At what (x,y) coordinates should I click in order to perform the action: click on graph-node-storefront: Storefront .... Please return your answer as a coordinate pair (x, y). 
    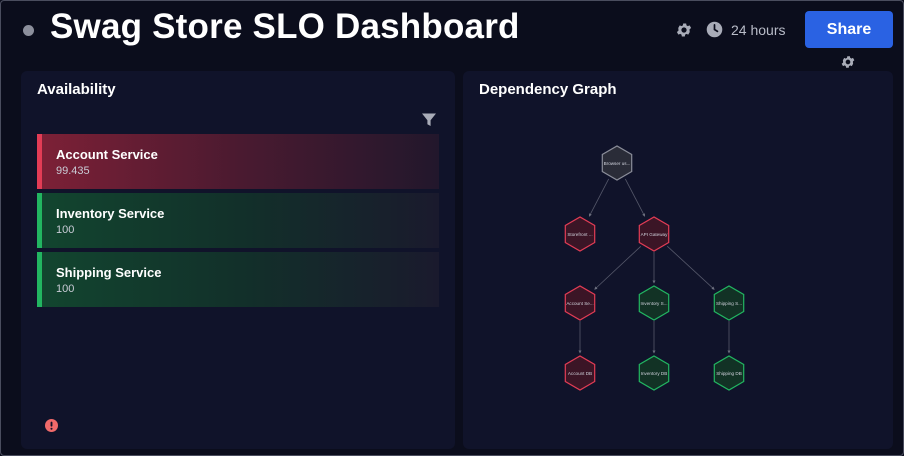
    Looking at the image, I should click on (580, 234).